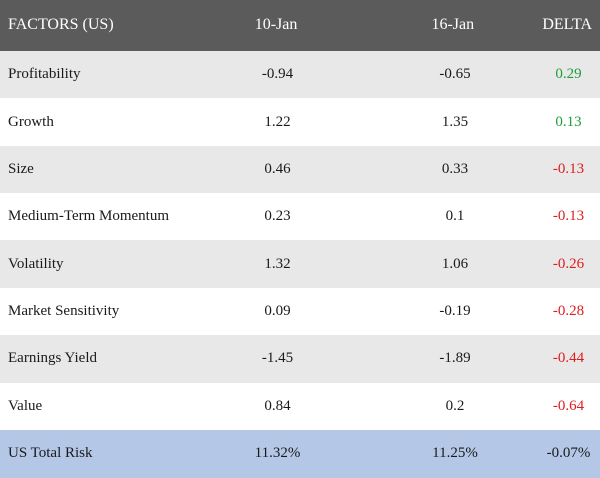 The image size is (600, 478). What do you see at coordinates (31, 121) in the screenshot?
I see `factor-name: Growth` at bounding box center [31, 121].